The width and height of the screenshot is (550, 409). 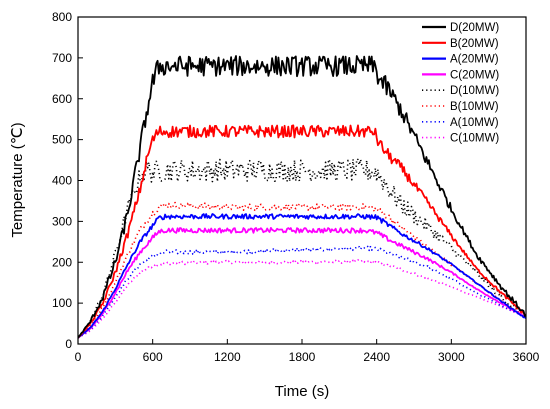 I want to click on legend-label: D(20MW), so click(x=474, y=28).